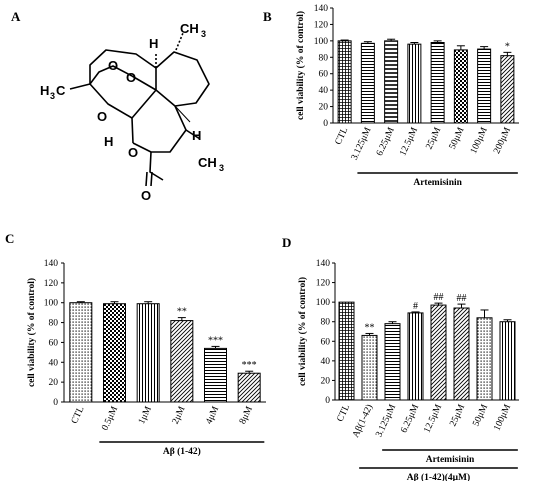 The width and height of the screenshot is (552, 481). Describe the element at coordinates (16, 16) in the screenshot. I see `panel-letter-a: A` at that location.